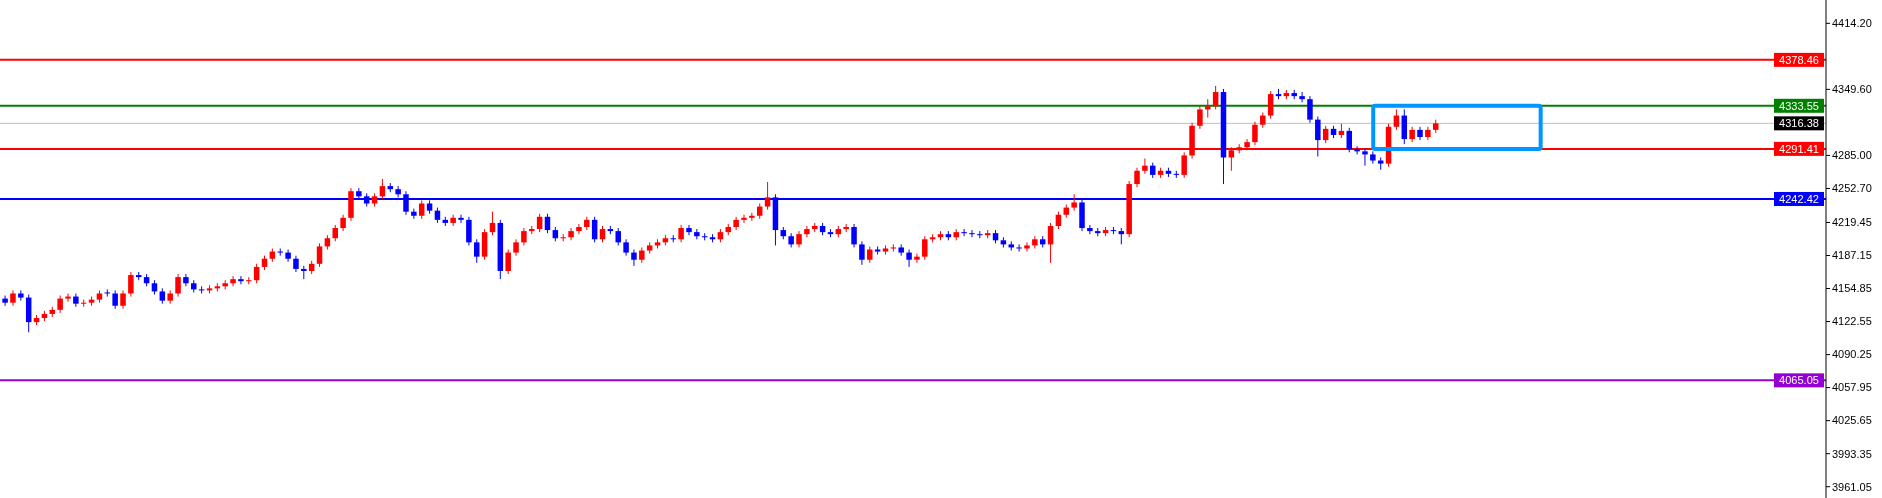  I want to click on y-tick-label: 4154.85, so click(1852, 288).